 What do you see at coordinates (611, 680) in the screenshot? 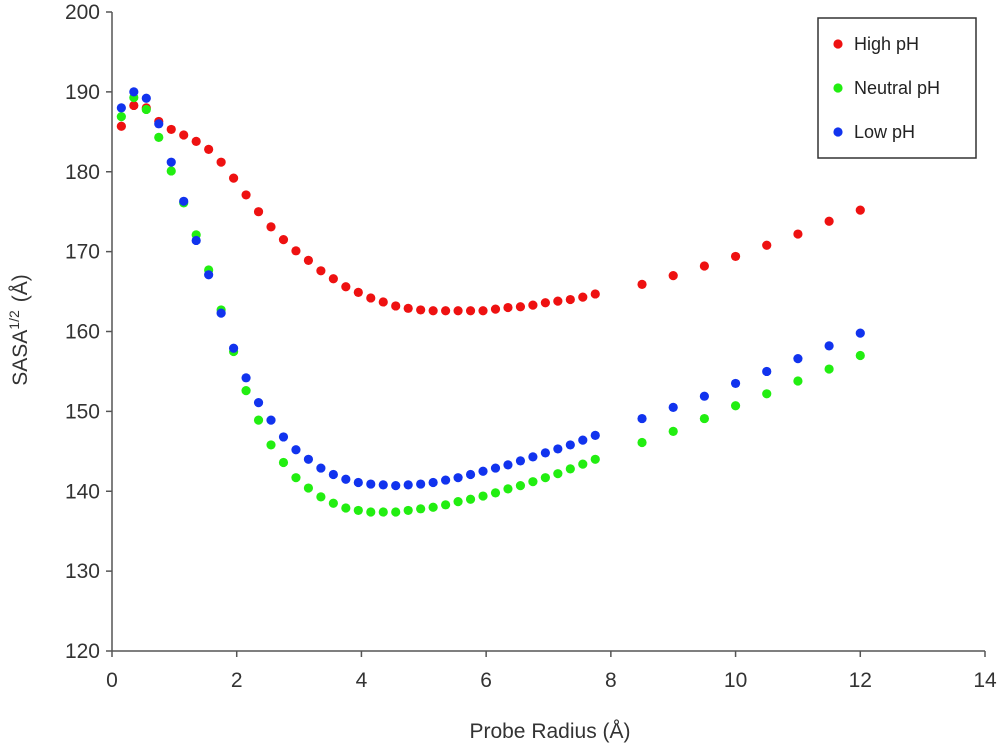
I see `x-tick-label: 8` at bounding box center [611, 680].